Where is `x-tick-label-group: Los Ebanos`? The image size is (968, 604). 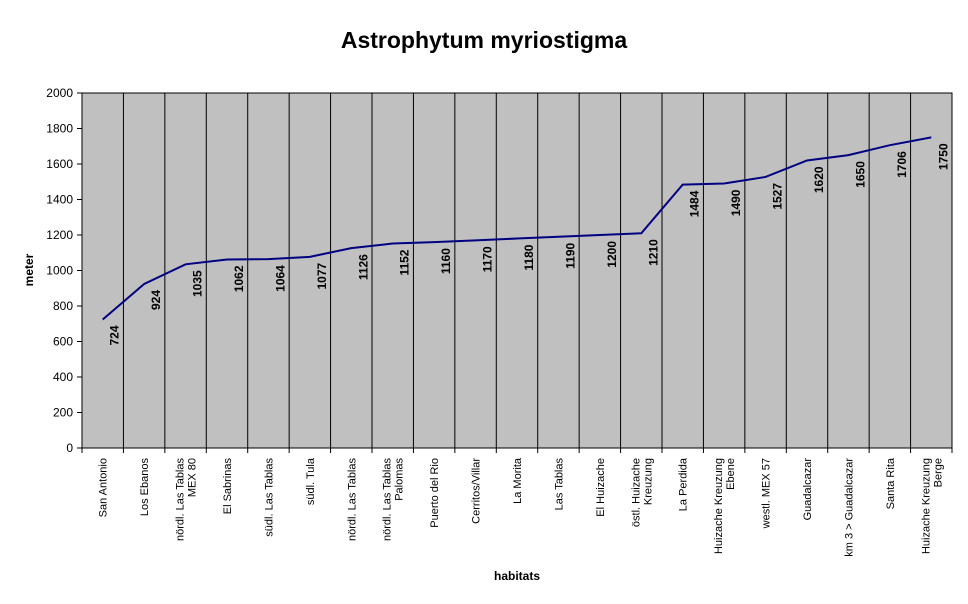 x-tick-label-group: Los Ebanos is located at coordinates (145, 487).